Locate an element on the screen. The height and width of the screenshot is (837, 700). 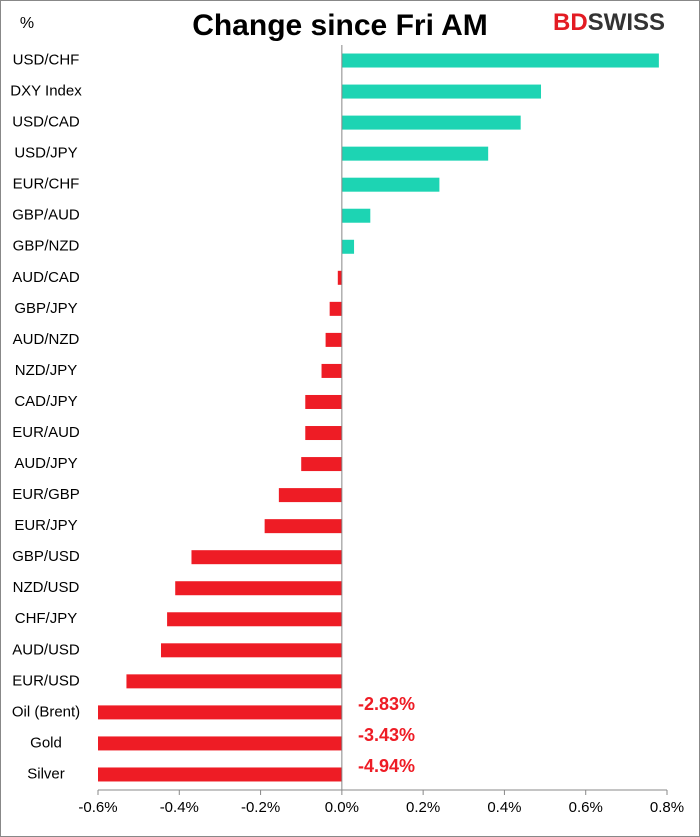
y-tick-label: Silver is located at coordinates (46, 773).